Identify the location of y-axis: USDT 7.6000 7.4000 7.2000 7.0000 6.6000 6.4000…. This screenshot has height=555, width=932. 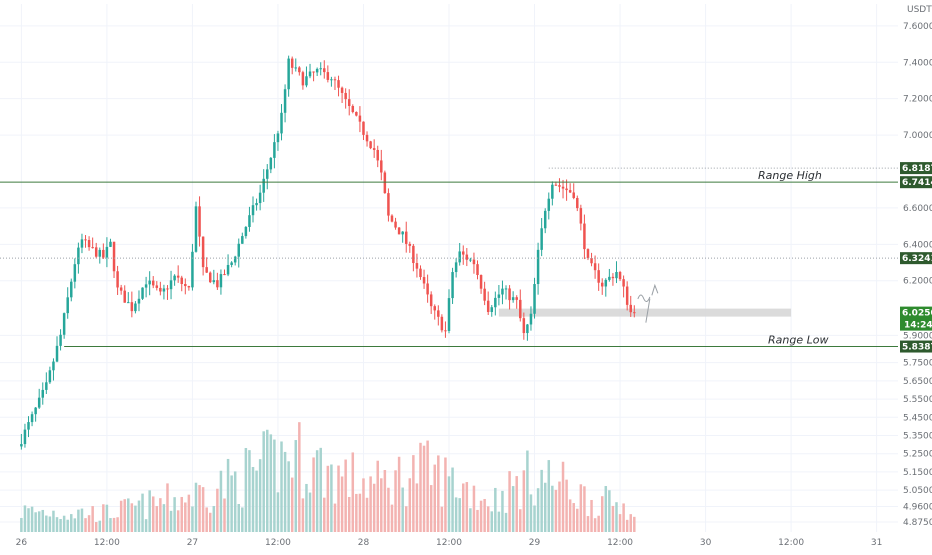
(917, 266).